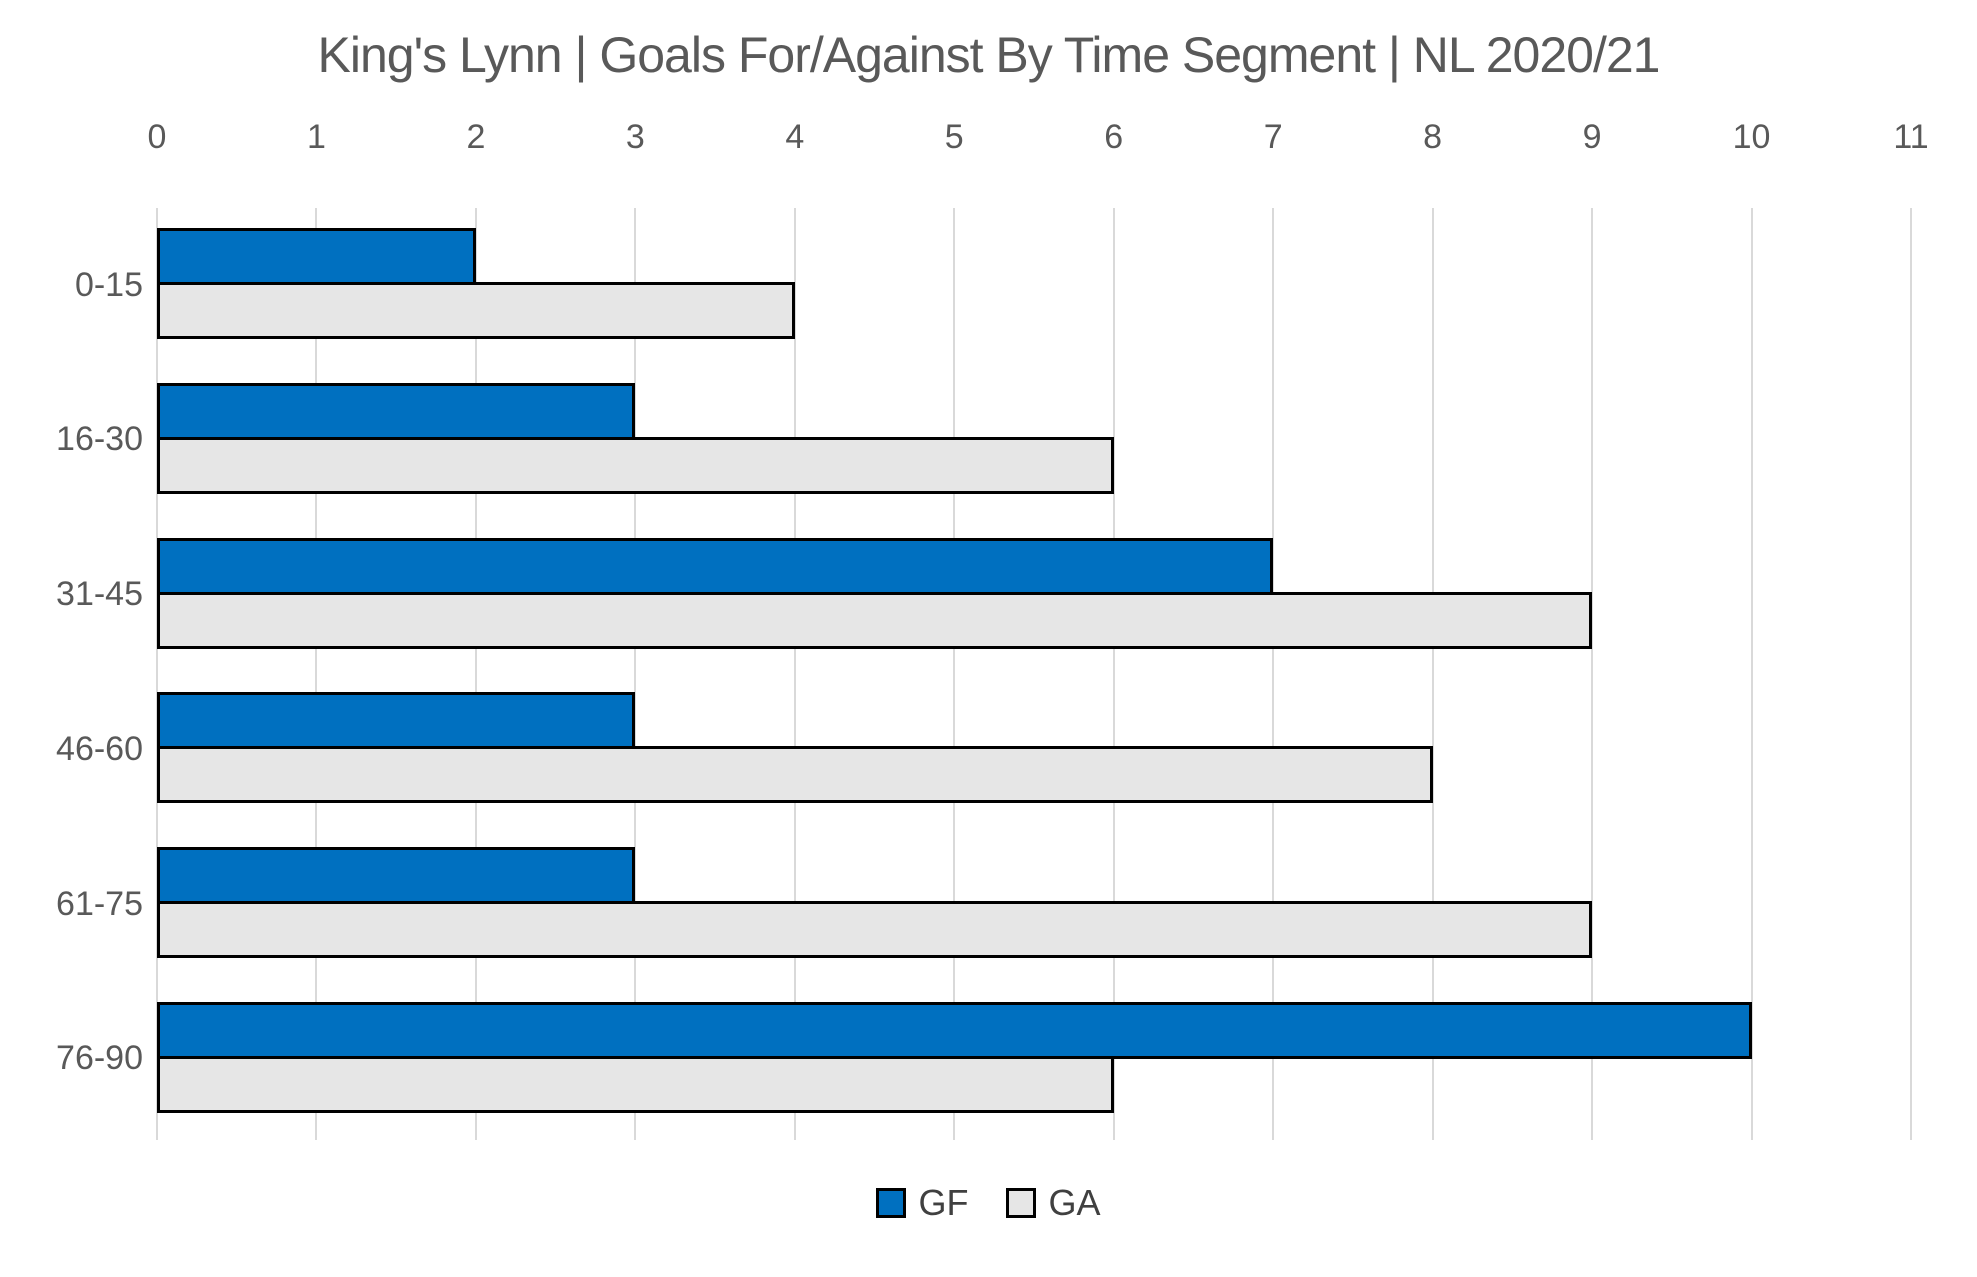 This screenshot has height=1277, width=1977. I want to click on x-tick-label-9: 9, so click(1592, 137).